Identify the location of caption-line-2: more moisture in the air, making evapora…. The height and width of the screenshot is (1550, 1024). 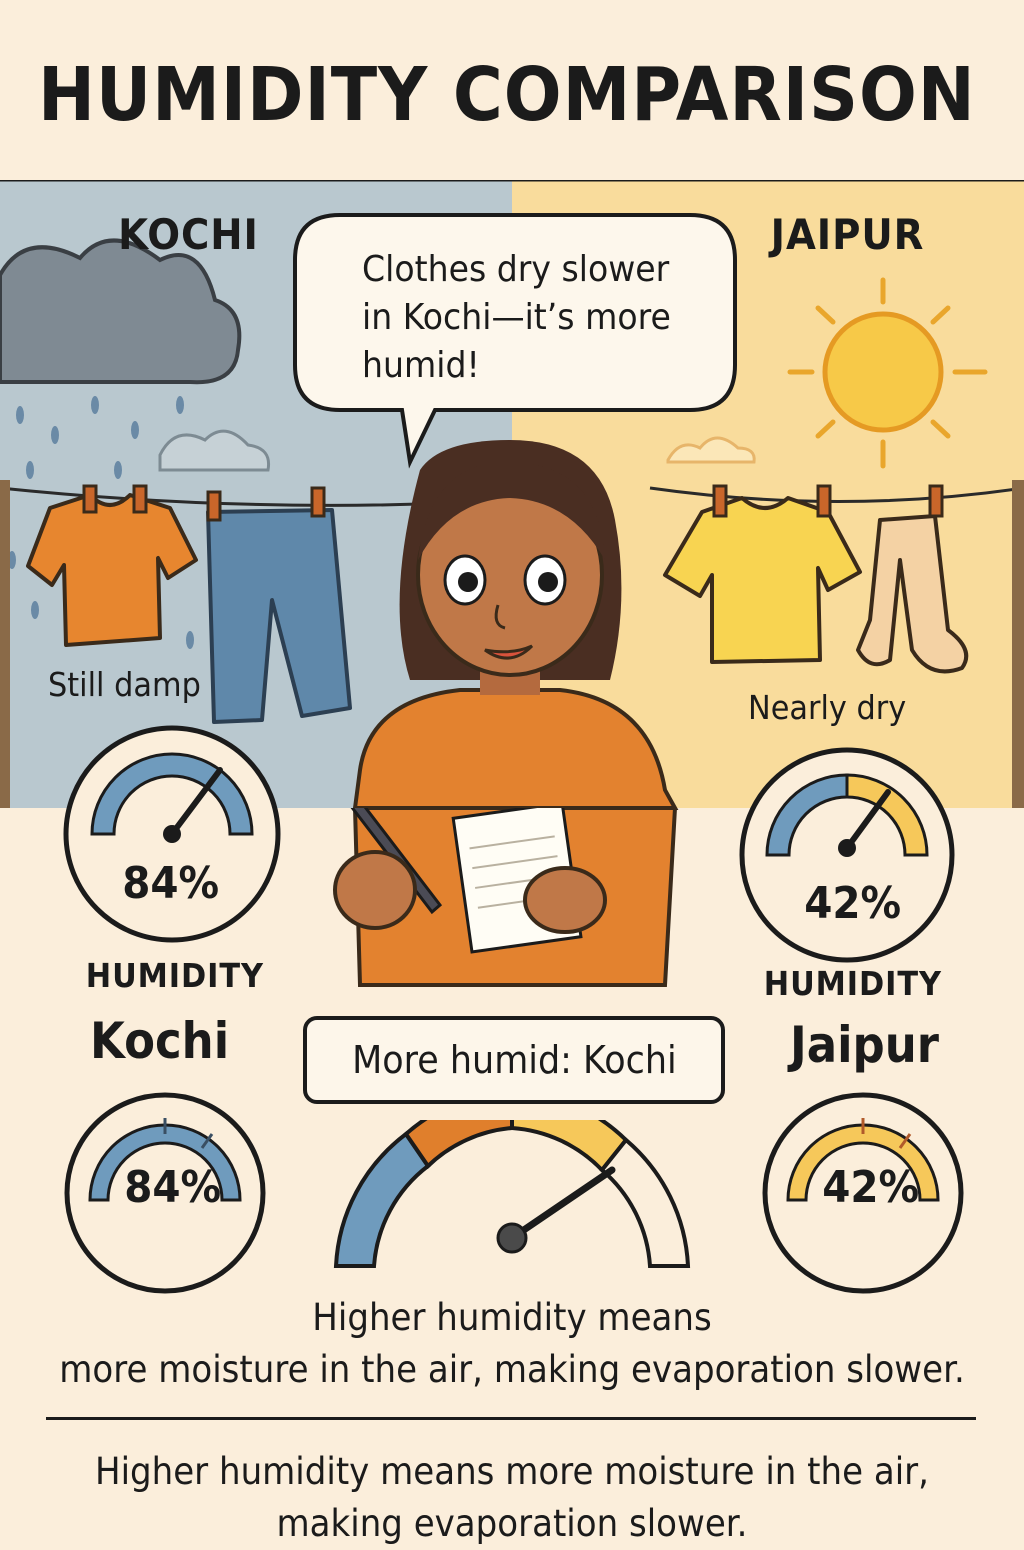
(512, 1369).